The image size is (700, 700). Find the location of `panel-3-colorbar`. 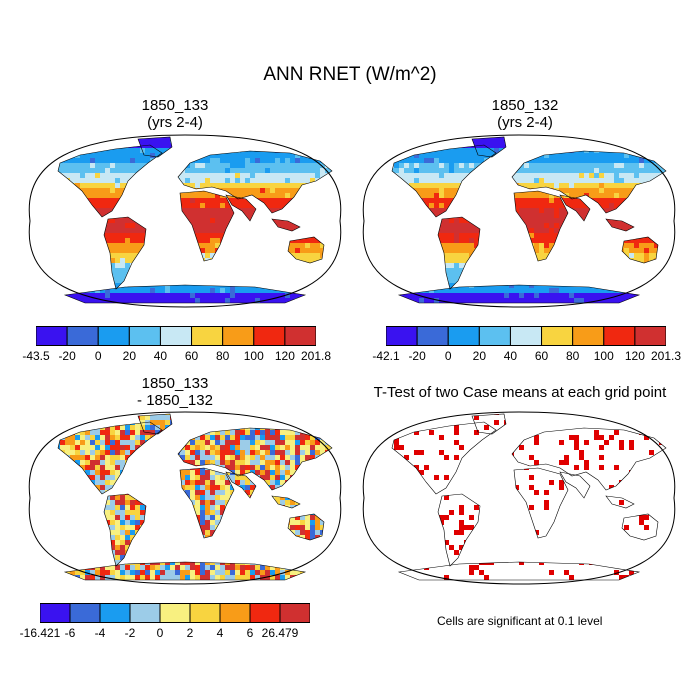

panel-3-colorbar is located at coordinates (175, 613).